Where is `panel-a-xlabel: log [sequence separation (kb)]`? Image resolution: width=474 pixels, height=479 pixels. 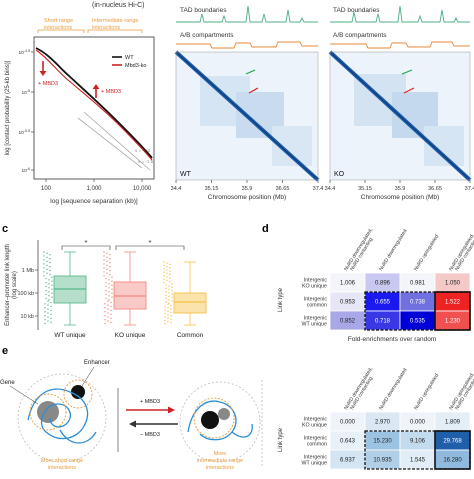
panel-a-xlabel: log [sequence separation (kb)] is located at coordinates (94, 201).